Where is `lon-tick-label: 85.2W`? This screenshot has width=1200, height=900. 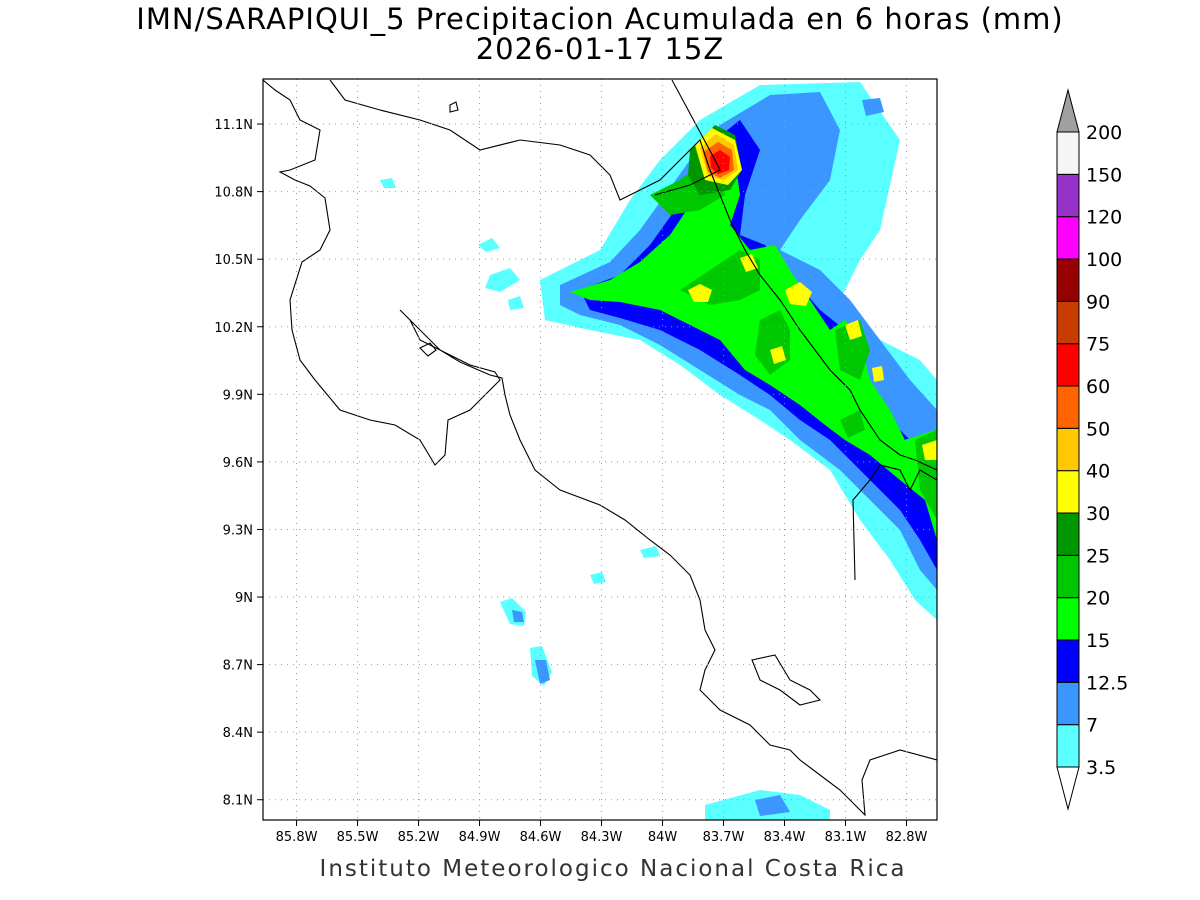 lon-tick-label: 85.2W is located at coordinates (419, 837).